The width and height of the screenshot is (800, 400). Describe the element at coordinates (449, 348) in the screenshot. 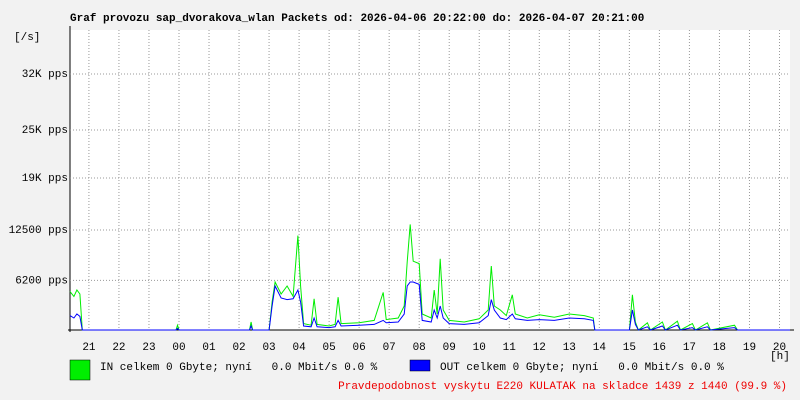

I see `x-tick-label: 09` at that location.